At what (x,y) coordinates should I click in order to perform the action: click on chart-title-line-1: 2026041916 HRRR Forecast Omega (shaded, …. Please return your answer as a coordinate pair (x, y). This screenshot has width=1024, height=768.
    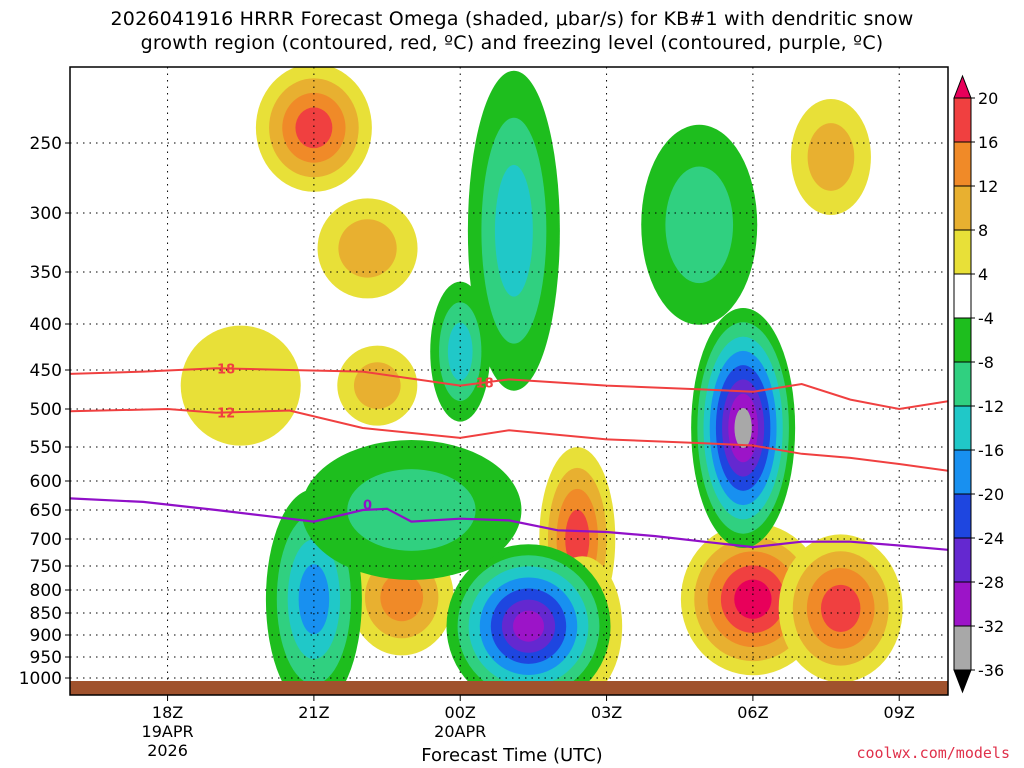
    Looking at the image, I should click on (512, 19).